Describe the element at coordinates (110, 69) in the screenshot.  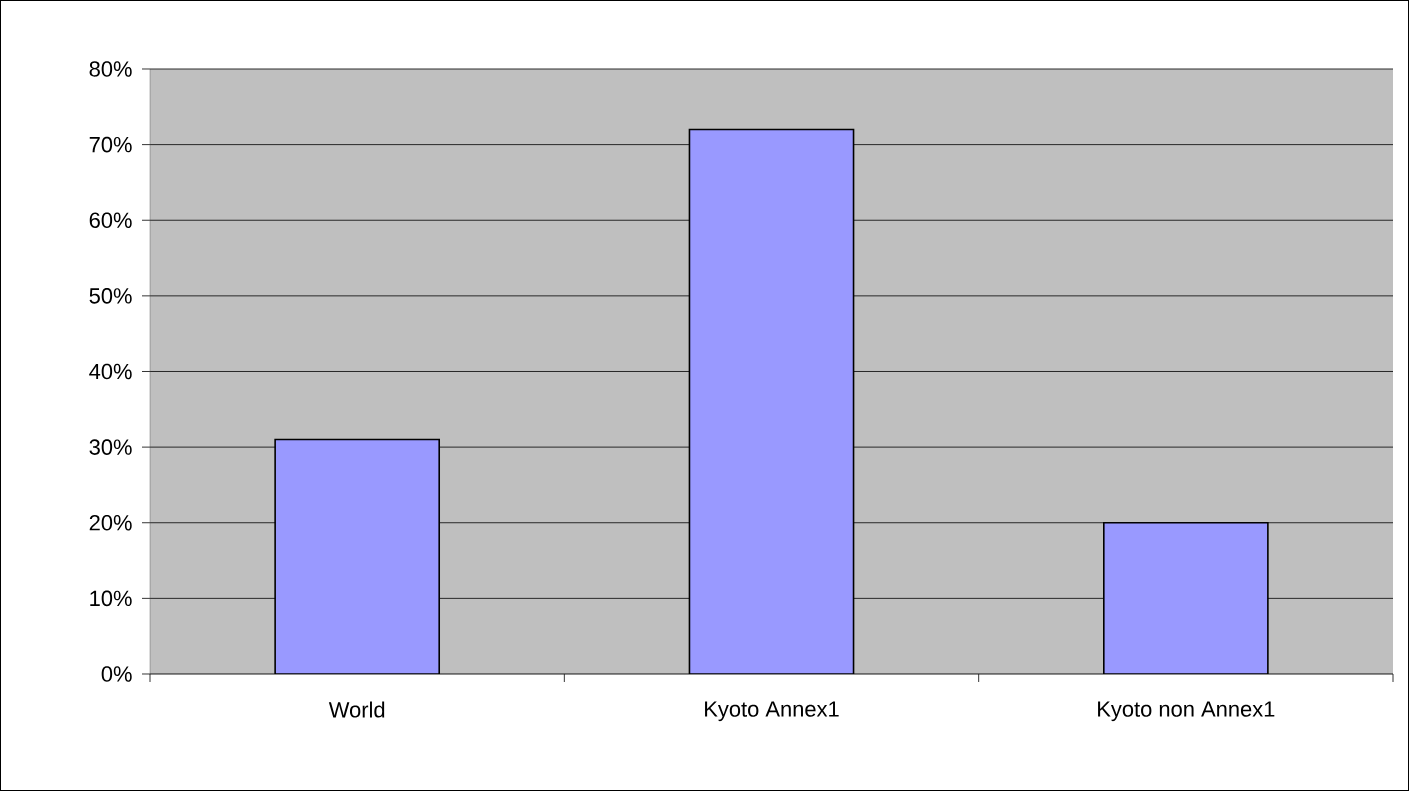
I see `y-tick-label: 80%` at that location.